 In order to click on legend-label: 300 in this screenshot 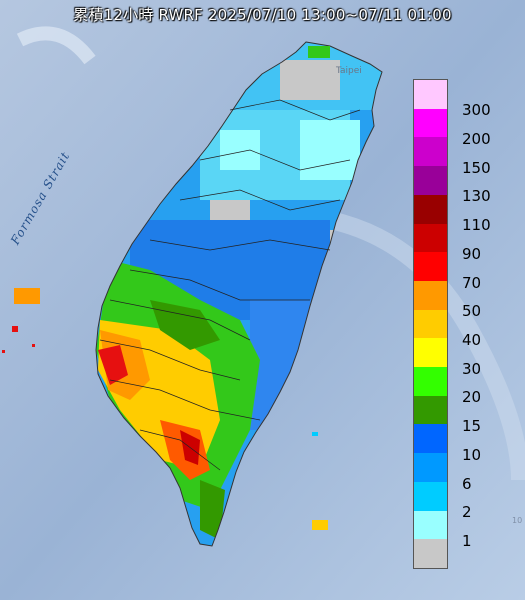, I will do `click(476, 110)`.